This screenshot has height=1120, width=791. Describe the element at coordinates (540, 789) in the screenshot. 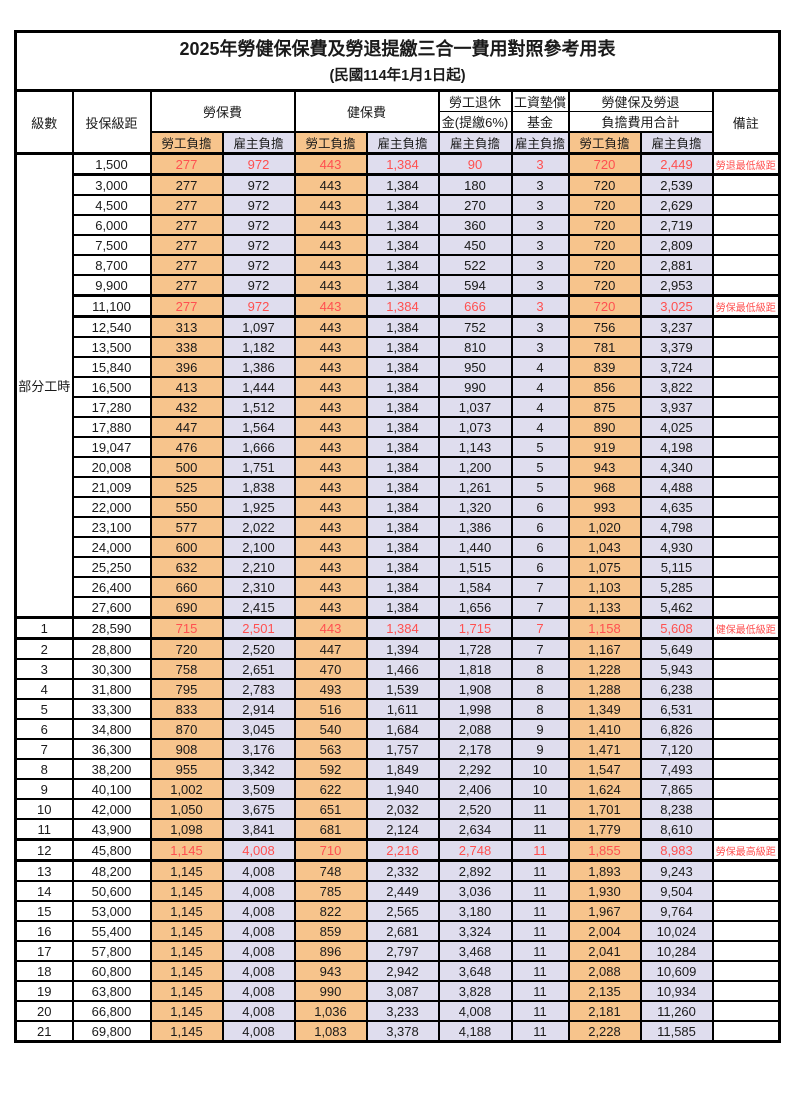

I see `cell-fund-employer: 10` at that location.